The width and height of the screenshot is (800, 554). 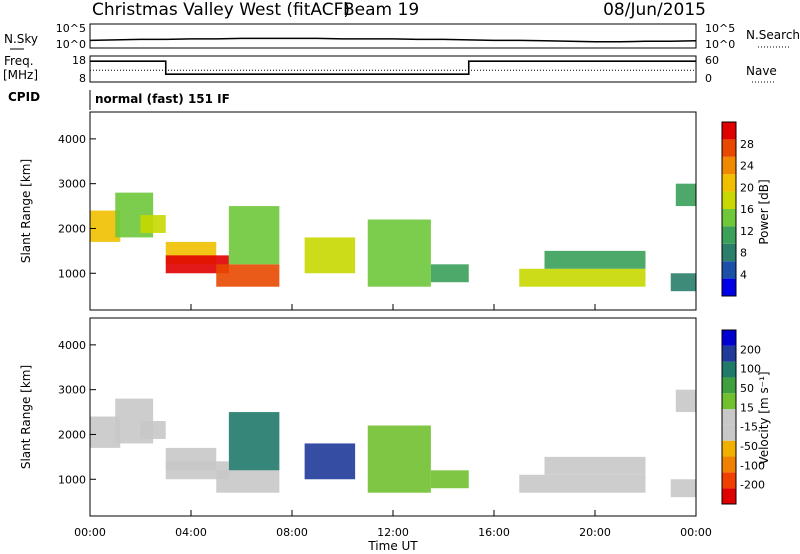 I want to click on power-y-tick-label: 4000, so click(x=72, y=139).